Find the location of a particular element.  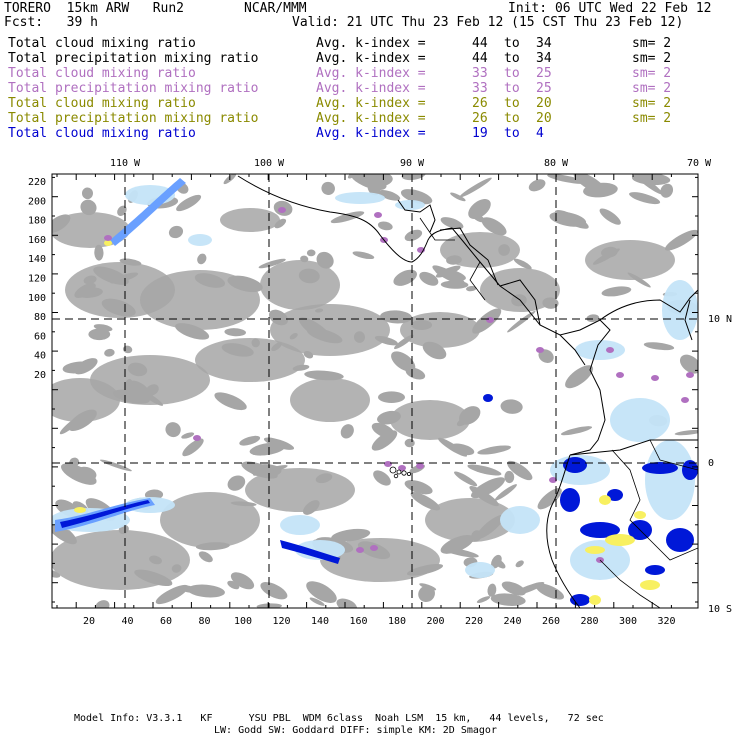

bottom-gridpoint-label: 120 is located at coordinates (281, 621).